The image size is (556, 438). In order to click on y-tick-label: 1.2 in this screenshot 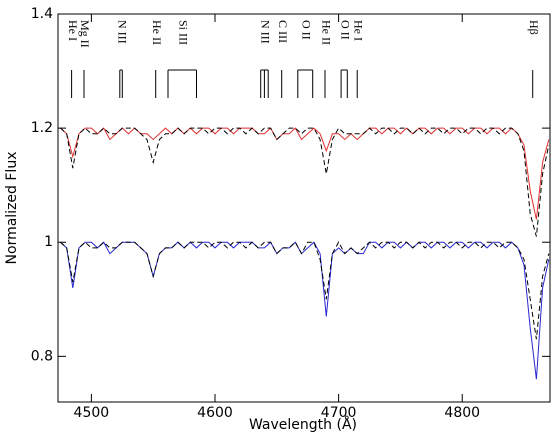, I will do `click(42, 128)`.